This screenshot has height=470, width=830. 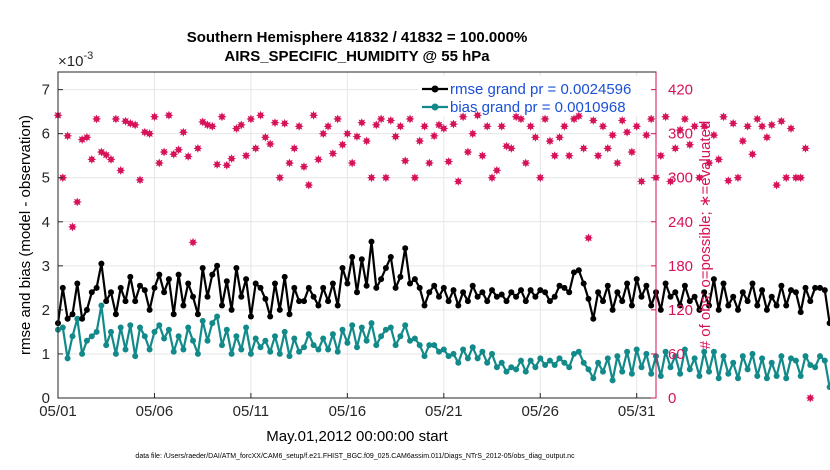 I want to click on y-axis-right-label: # of obs: o=possible; ∗=evaluated, so click(x=705, y=235).